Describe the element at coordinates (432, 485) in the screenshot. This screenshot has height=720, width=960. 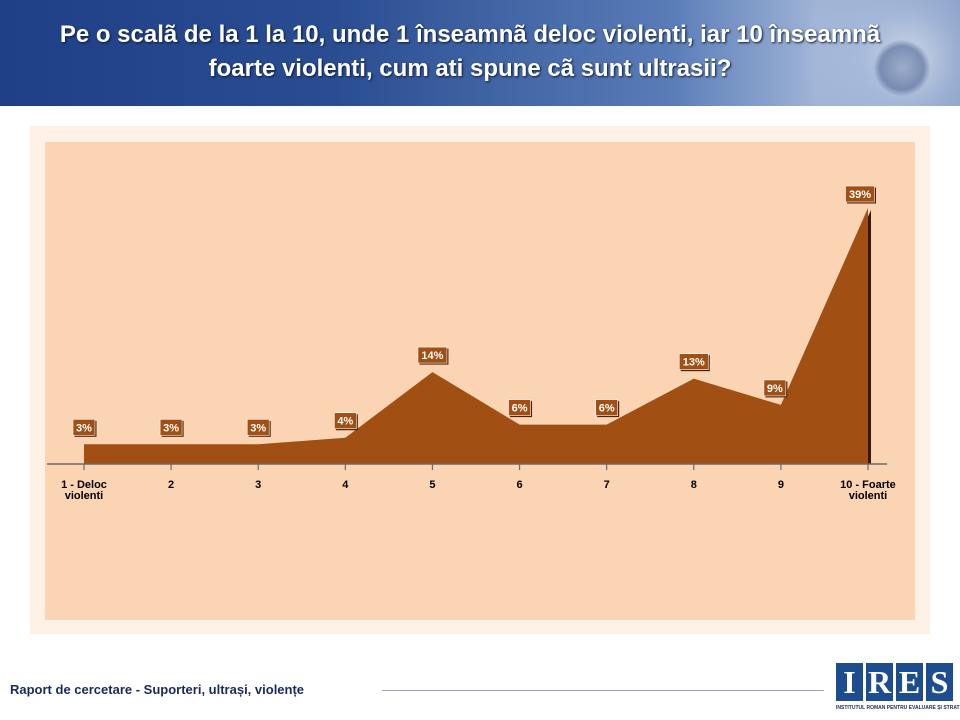
I see `x-tick-label: 5` at that location.